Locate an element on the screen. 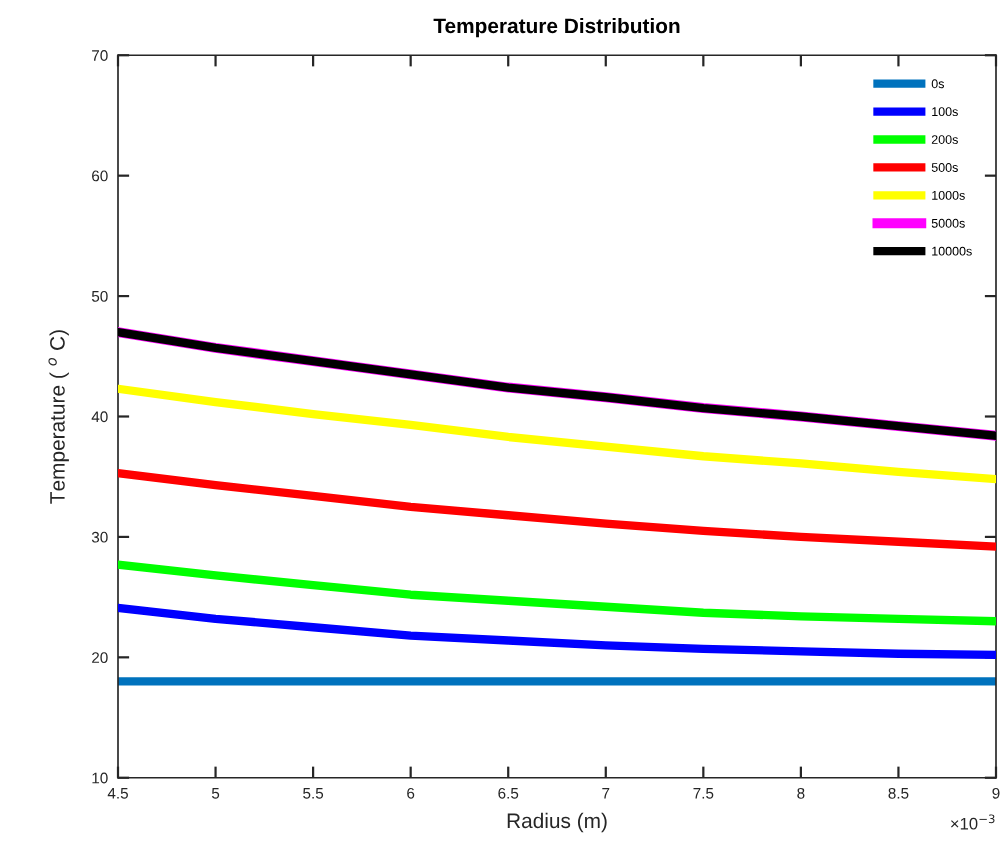 The width and height of the screenshot is (1000, 850). chart-title: Temperature Distribution is located at coordinates (556, 27).